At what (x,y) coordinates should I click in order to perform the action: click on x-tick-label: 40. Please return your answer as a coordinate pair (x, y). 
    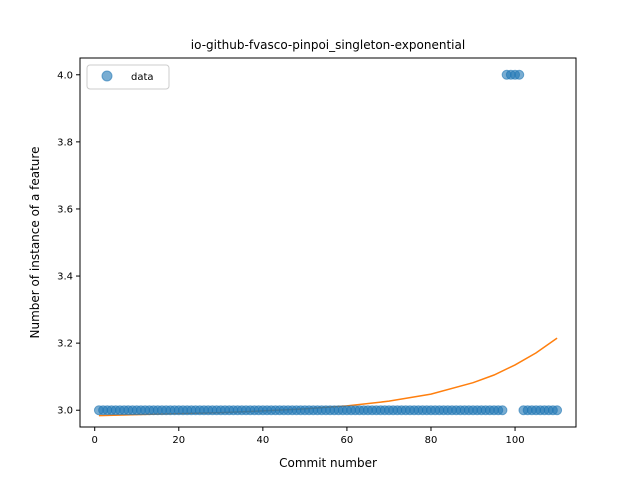
    Looking at the image, I should click on (262, 440).